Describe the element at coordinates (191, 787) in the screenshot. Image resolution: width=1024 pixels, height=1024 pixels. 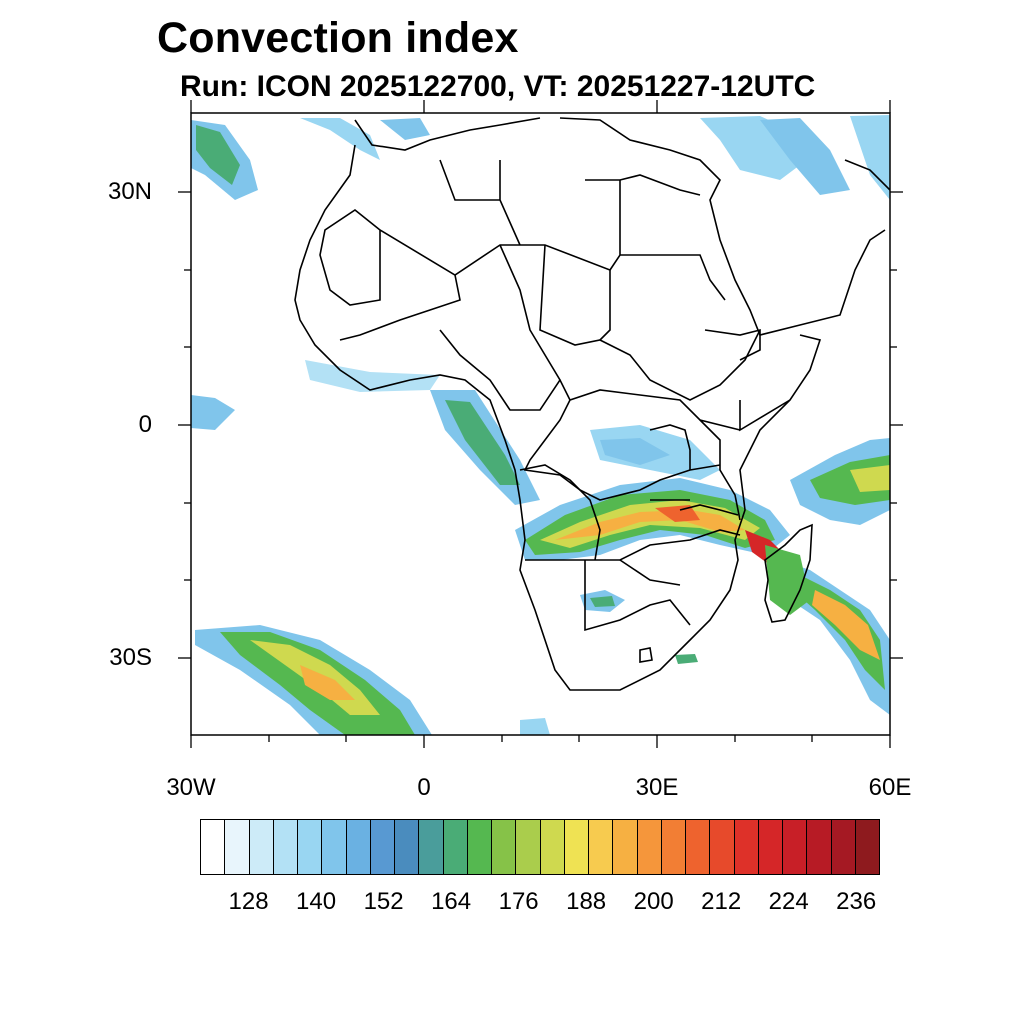
I see `lon-label-30w: 30W` at that location.